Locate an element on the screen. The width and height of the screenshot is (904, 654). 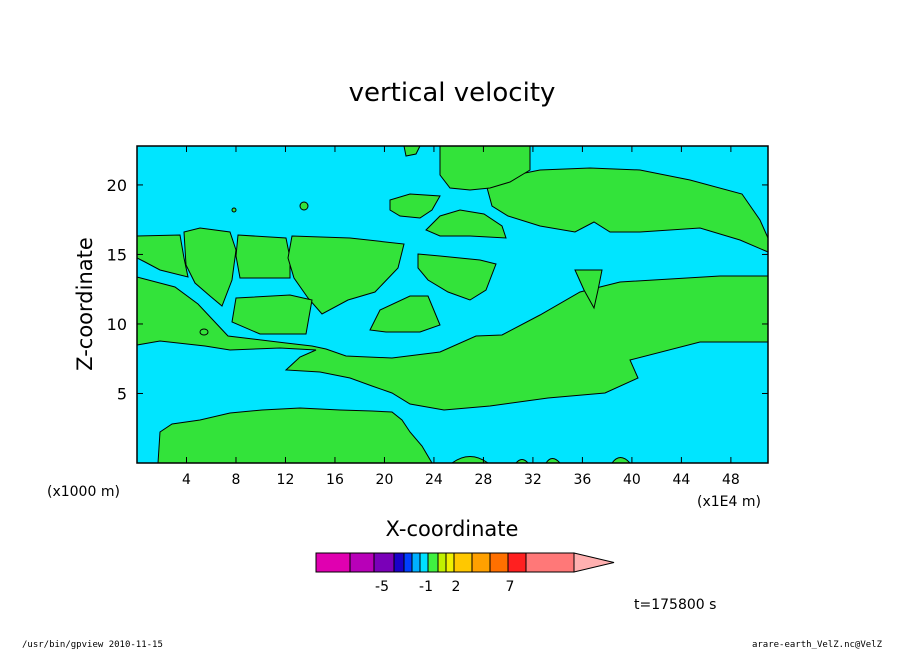
colorbar-label: 2 is located at coordinates (456, 587).